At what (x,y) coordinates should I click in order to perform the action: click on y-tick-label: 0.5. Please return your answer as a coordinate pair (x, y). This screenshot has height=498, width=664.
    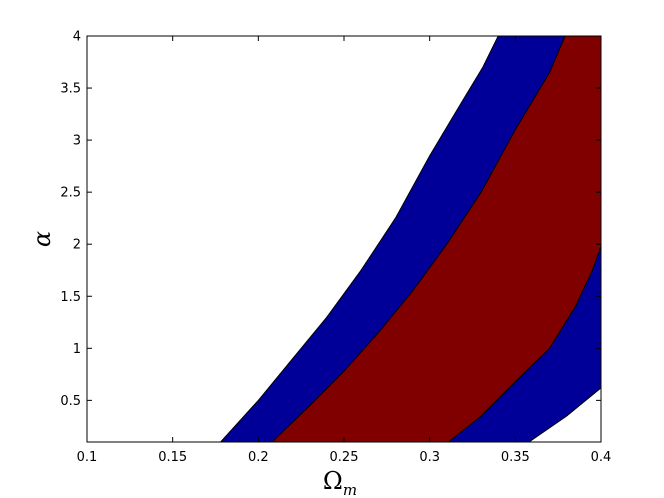
    Looking at the image, I should click on (70, 401).